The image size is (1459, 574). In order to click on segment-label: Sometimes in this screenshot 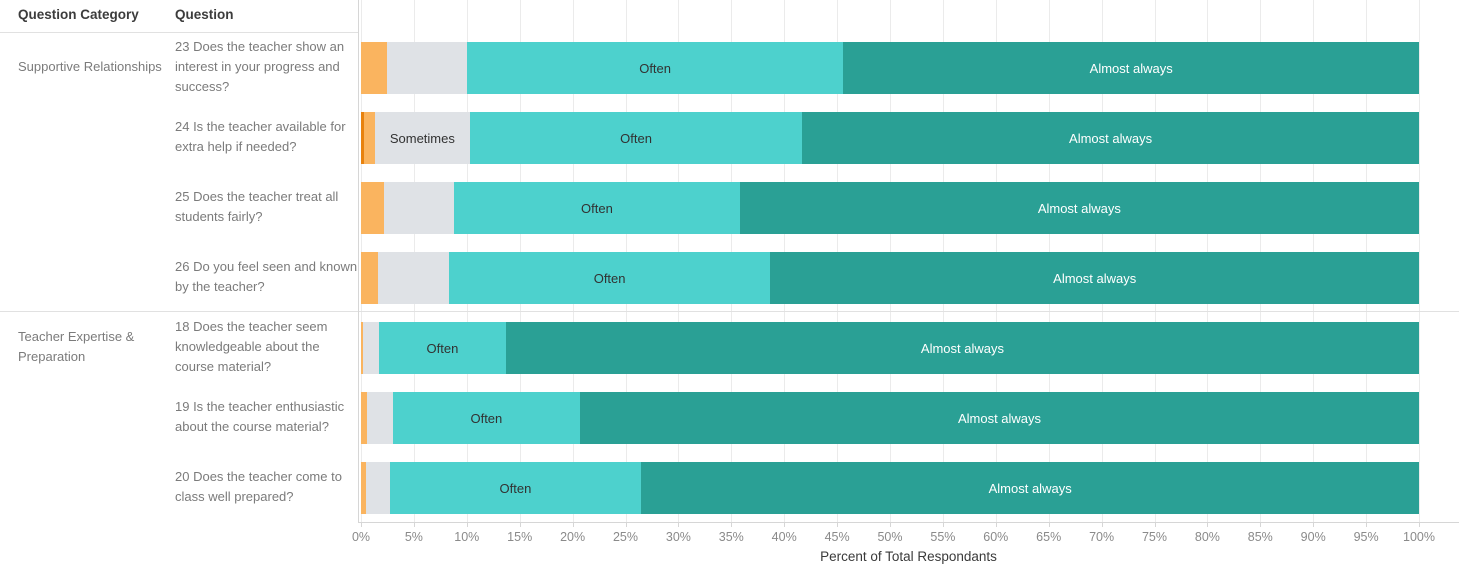, I will do `click(422, 138)`.